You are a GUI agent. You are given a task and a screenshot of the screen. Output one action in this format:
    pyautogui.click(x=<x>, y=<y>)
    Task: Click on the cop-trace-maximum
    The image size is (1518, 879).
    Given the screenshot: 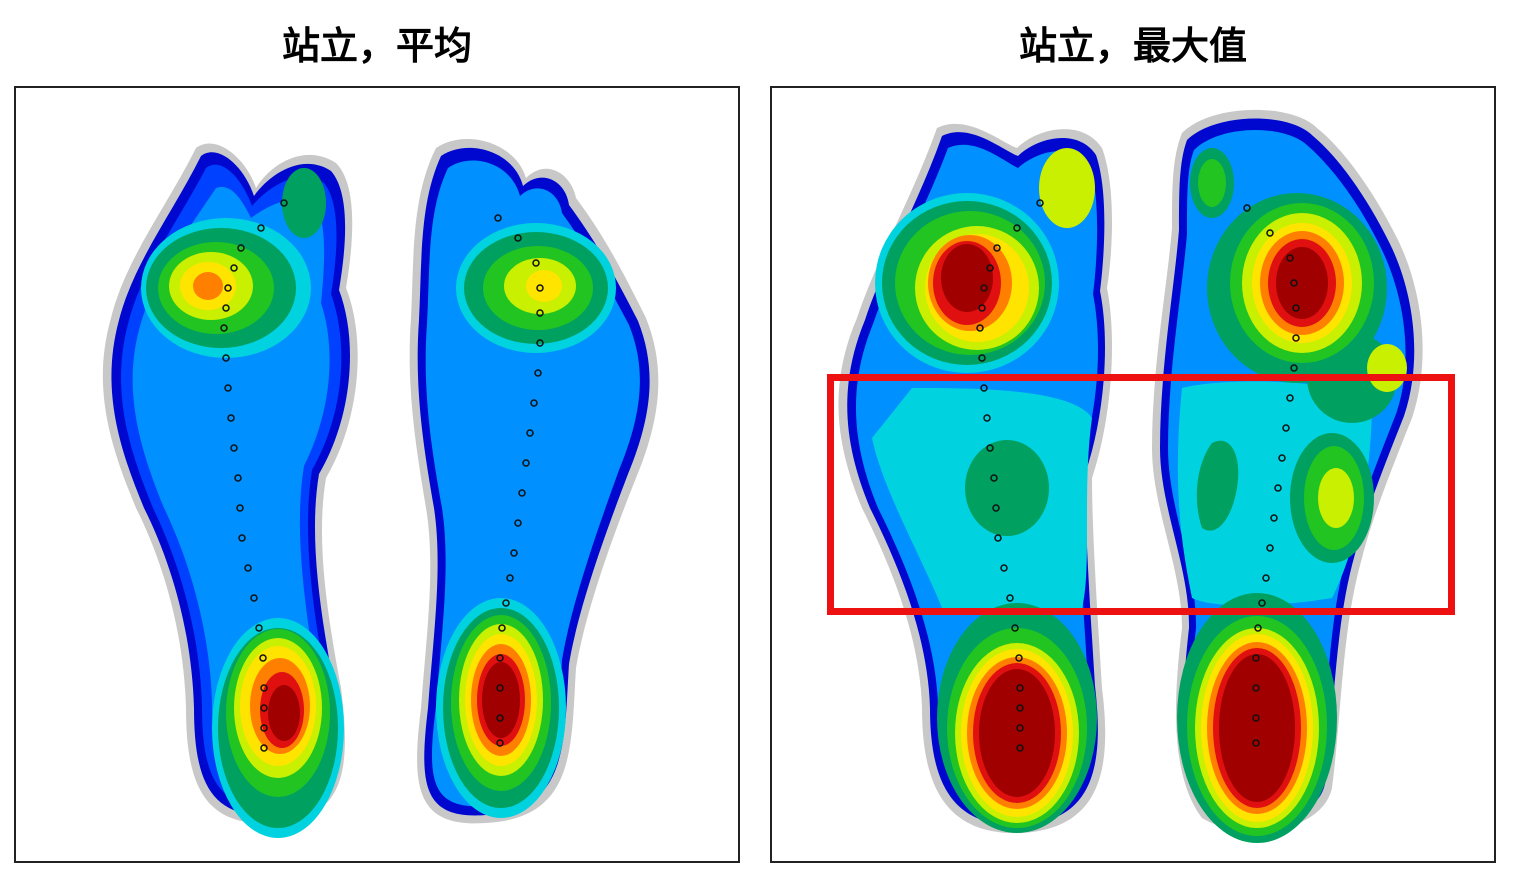 What is the action you would take?
    pyautogui.click(x=1138, y=475)
    